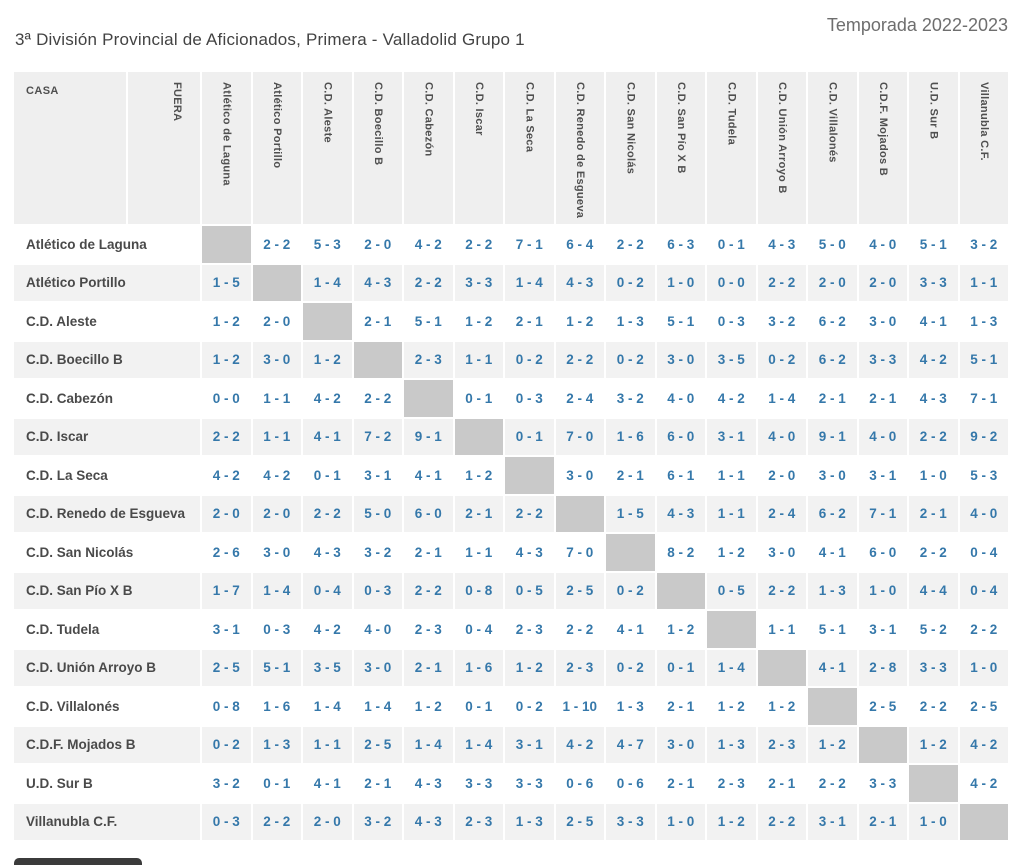 The image size is (1024, 865). Describe the element at coordinates (78, 861) in the screenshot. I see `partial-bottom-button` at that location.